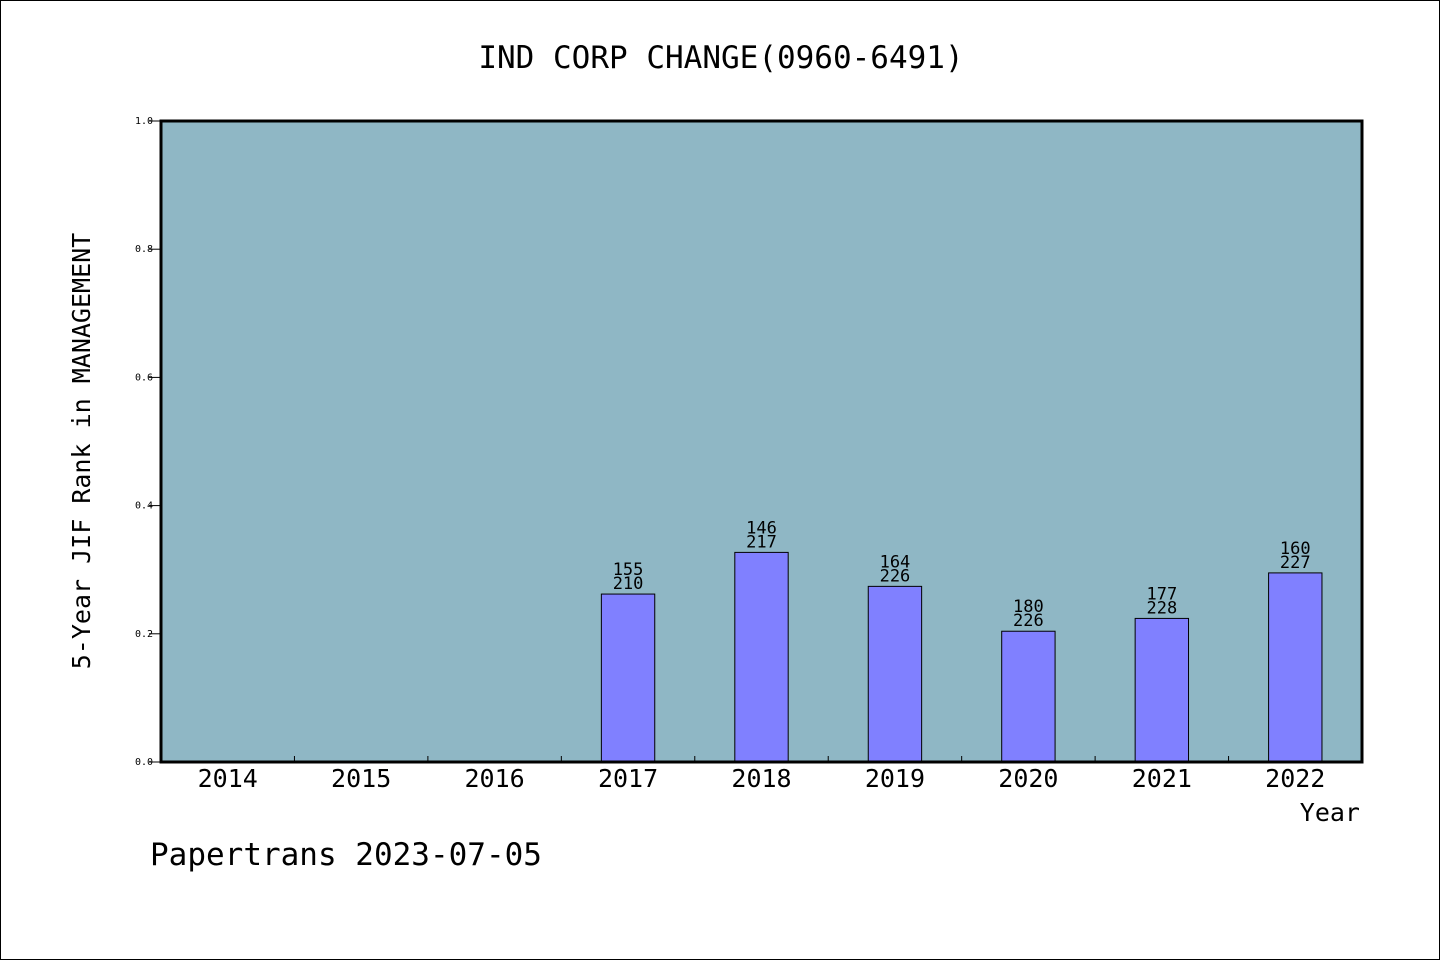 The width and height of the screenshot is (1440, 961). What do you see at coordinates (144, 762) in the screenshot?
I see `y-tick-label: 0.0` at bounding box center [144, 762].